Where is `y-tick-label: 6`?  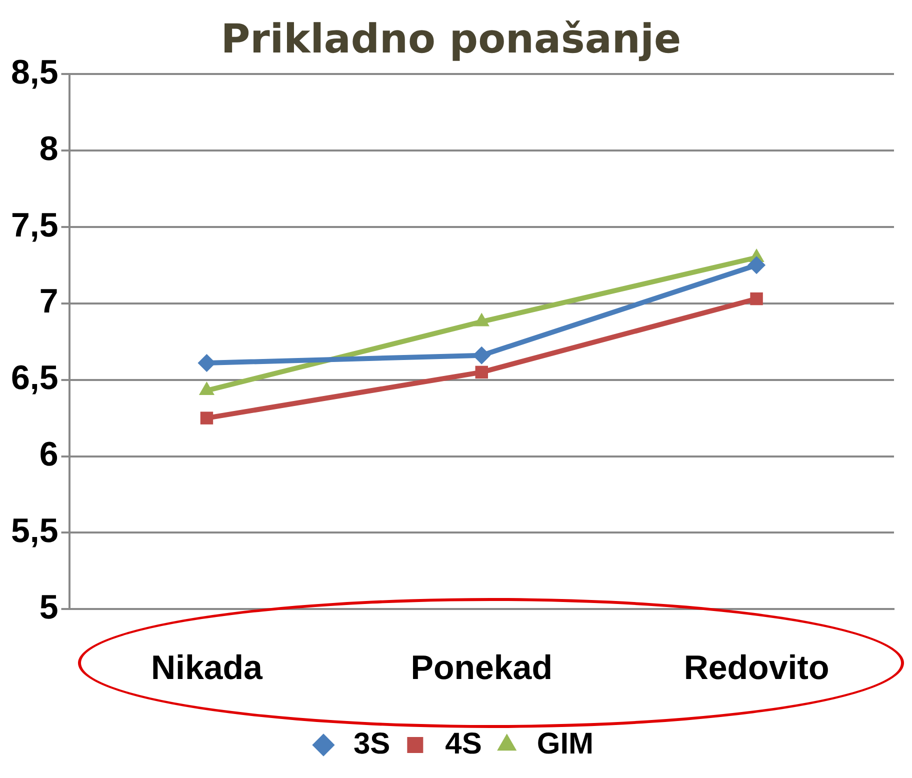
y-tick-label: 6 is located at coordinates (48, 455).